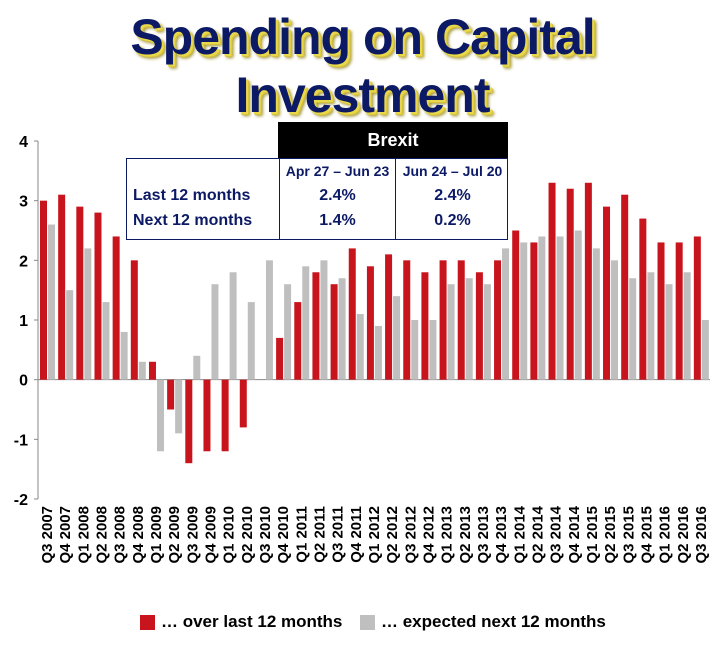 The height and width of the screenshot is (645, 725). I want to click on y-tick-label: 4, so click(23, 142).